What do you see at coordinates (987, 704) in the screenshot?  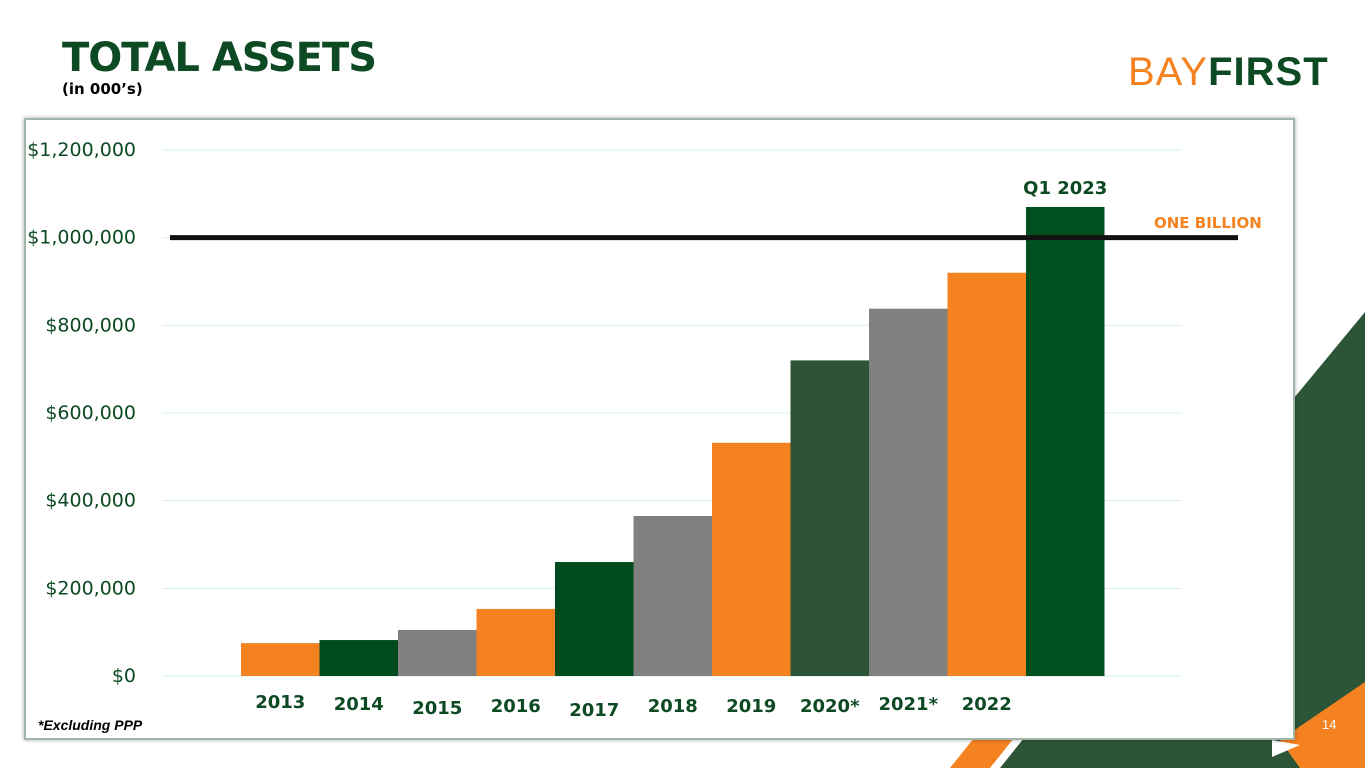 I see `x-tick-label: 2022` at bounding box center [987, 704].